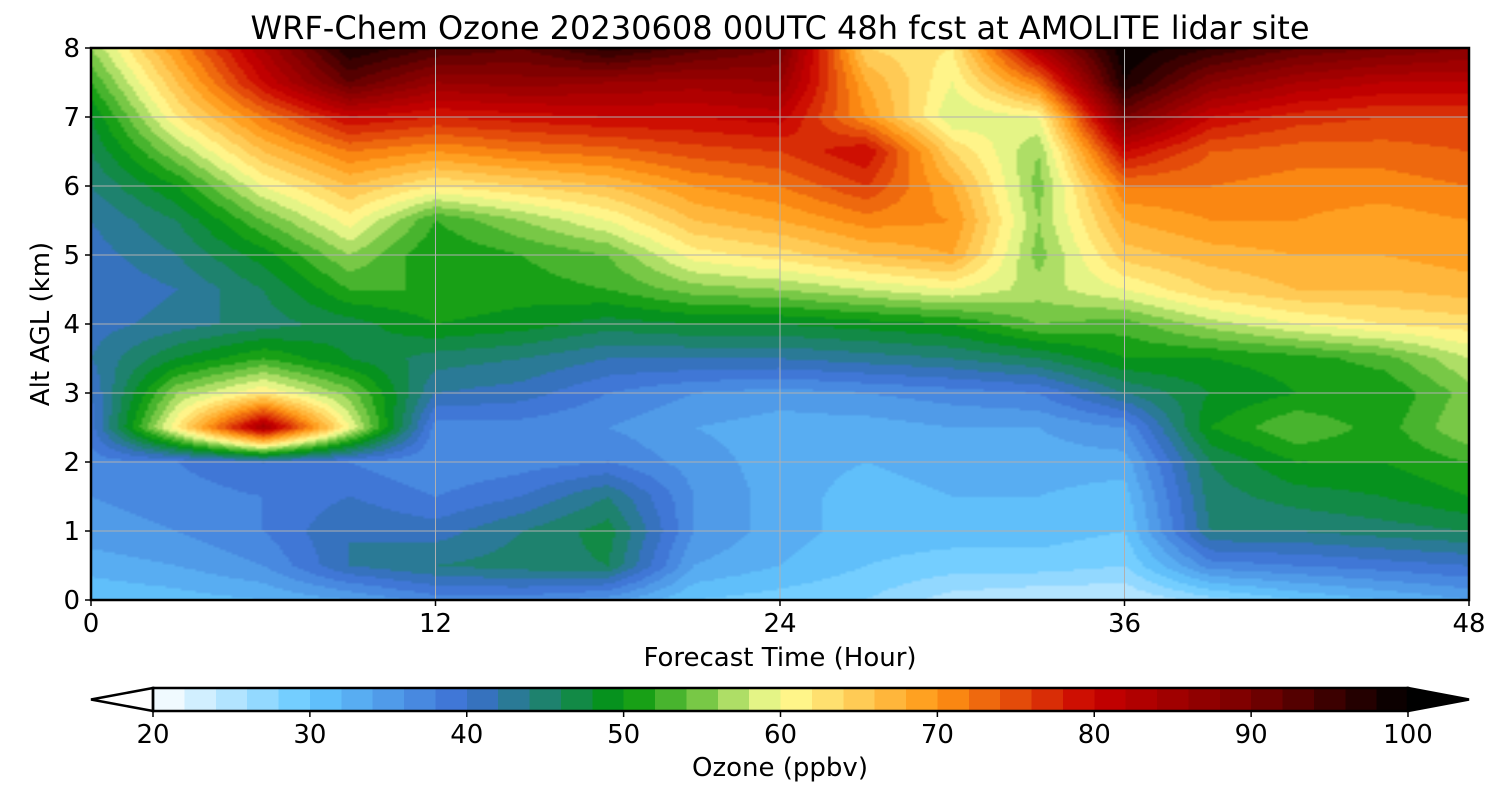 This screenshot has width=1500, height=800. Describe the element at coordinates (71, 256) in the screenshot. I see `y-tick-label: 5` at that location.